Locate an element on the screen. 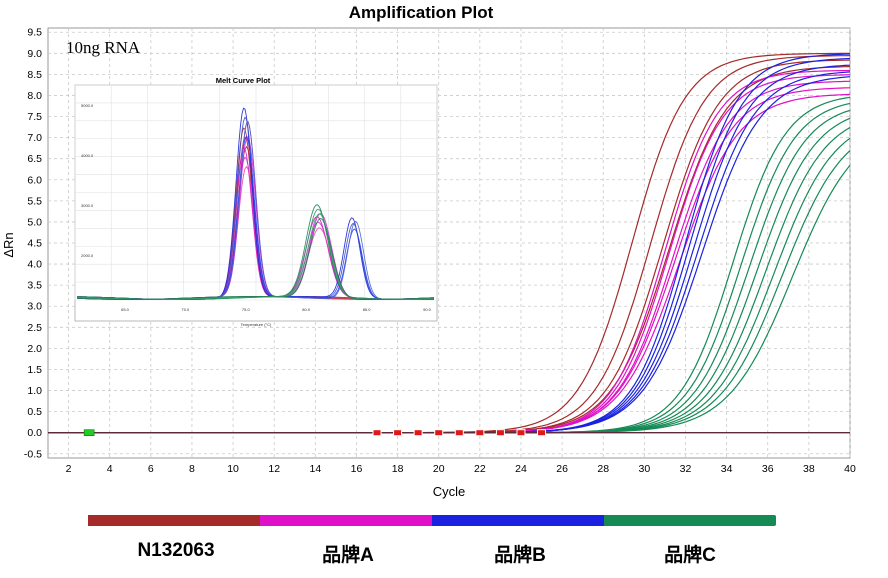 Image resolution: width=888 pixels, height=578 pixels. y-tick-label: 0.5 is located at coordinates (34, 412).